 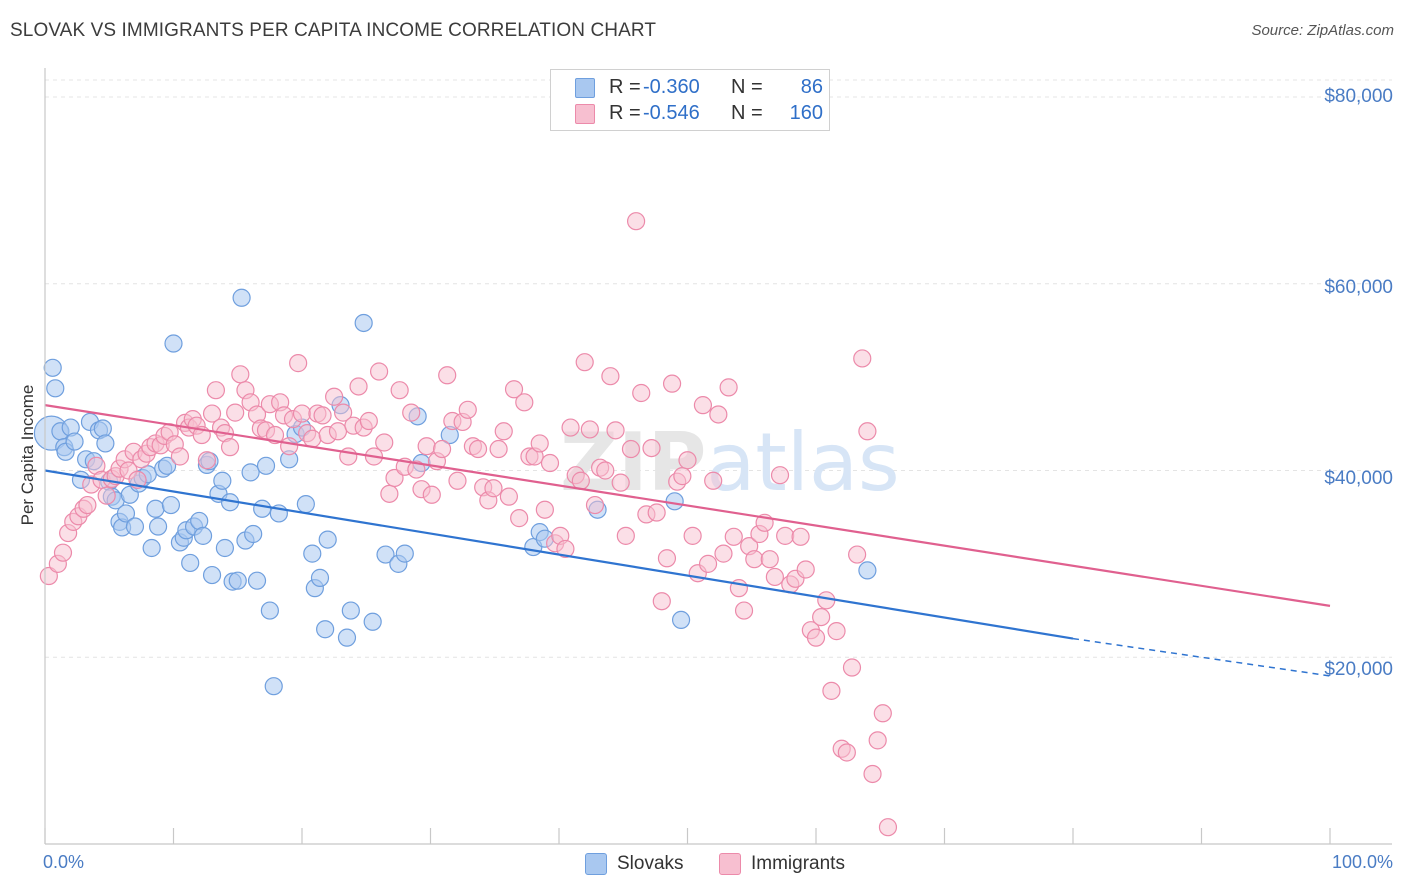 What do you see at coordinates (806, 113) in the screenshot?
I see `n-value: 160` at bounding box center [806, 113].